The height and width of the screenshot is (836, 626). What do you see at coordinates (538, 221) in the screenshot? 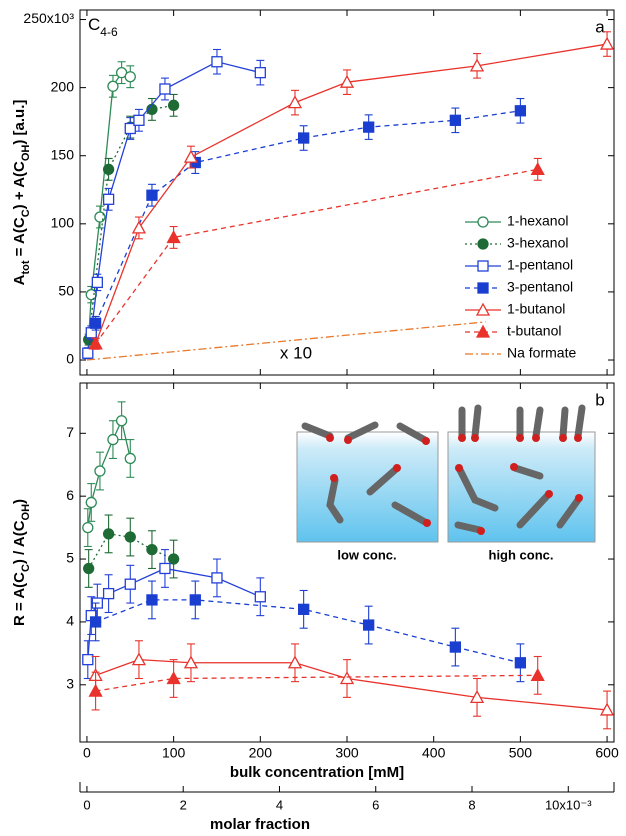
I see `legend-label: 1-hexanol` at bounding box center [538, 221].